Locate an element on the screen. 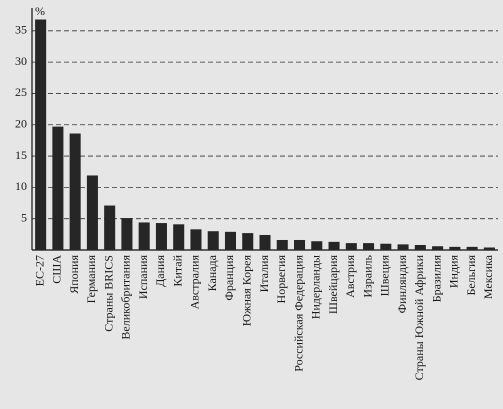 Image resolution: width=503 pixels, height=409 pixels. x-tick-label: Швейцария is located at coordinates (333, 285).